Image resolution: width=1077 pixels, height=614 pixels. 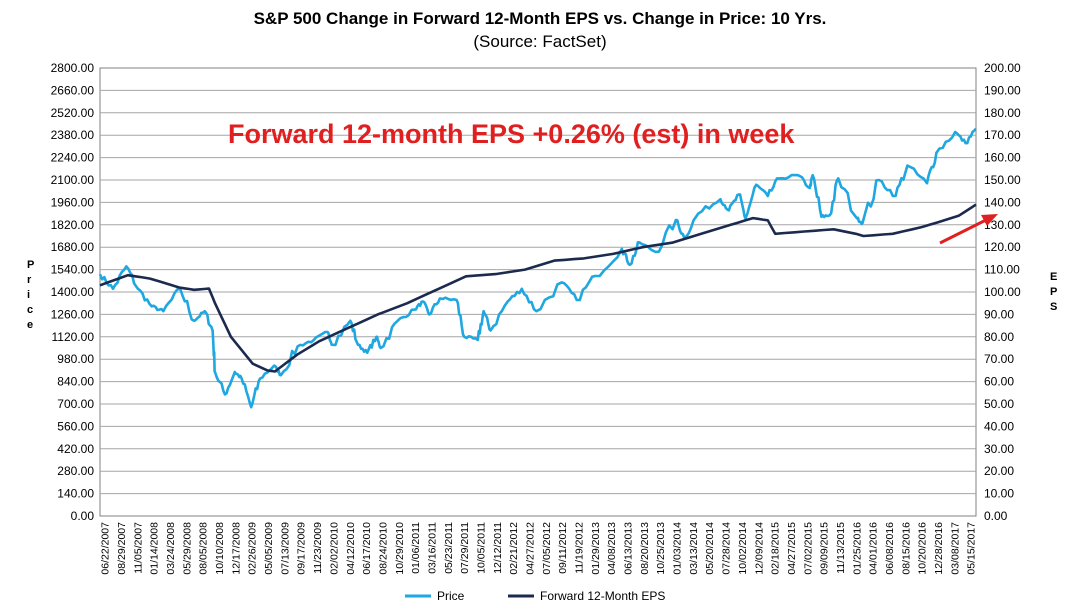 What do you see at coordinates (400, 548) in the screenshot?
I see `x-tick-label: 10/29/2010` at bounding box center [400, 548].